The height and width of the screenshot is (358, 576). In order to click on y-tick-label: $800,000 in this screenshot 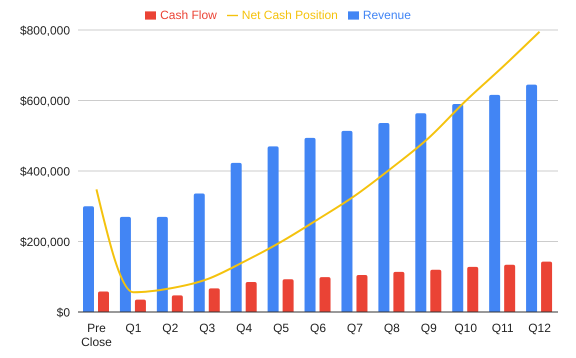, I will do `click(45, 30)`.